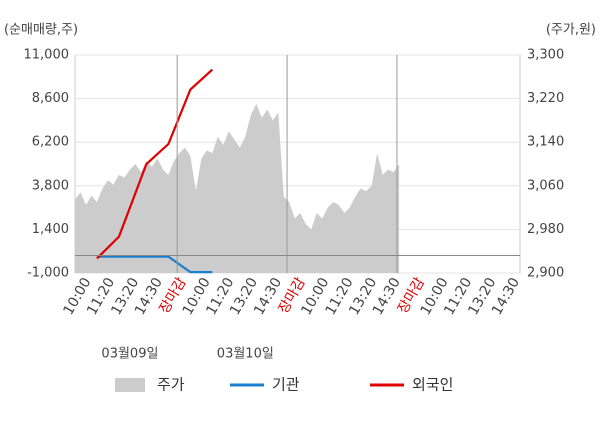  What do you see at coordinates (545, 98) in the screenshot?
I see `y2-tick-label: 3,220` at bounding box center [545, 98].